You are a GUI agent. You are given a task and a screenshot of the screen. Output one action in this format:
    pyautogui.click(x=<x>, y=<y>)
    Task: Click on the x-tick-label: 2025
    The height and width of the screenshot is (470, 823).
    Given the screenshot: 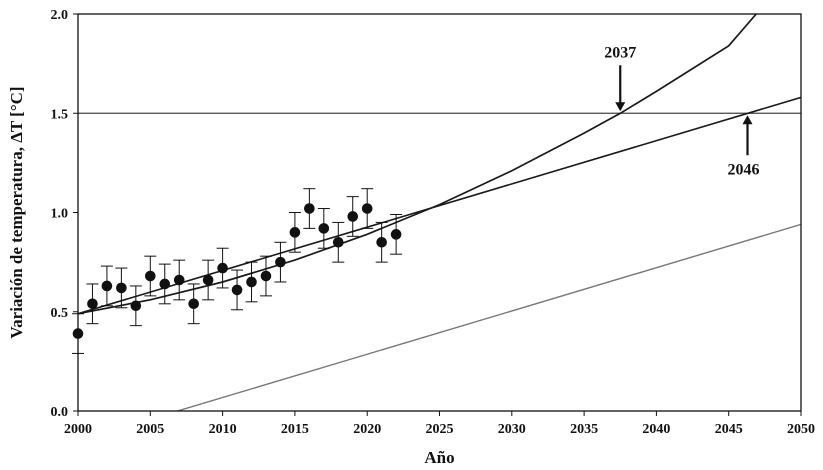 What is the action you would take?
    pyautogui.click(x=440, y=429)
    